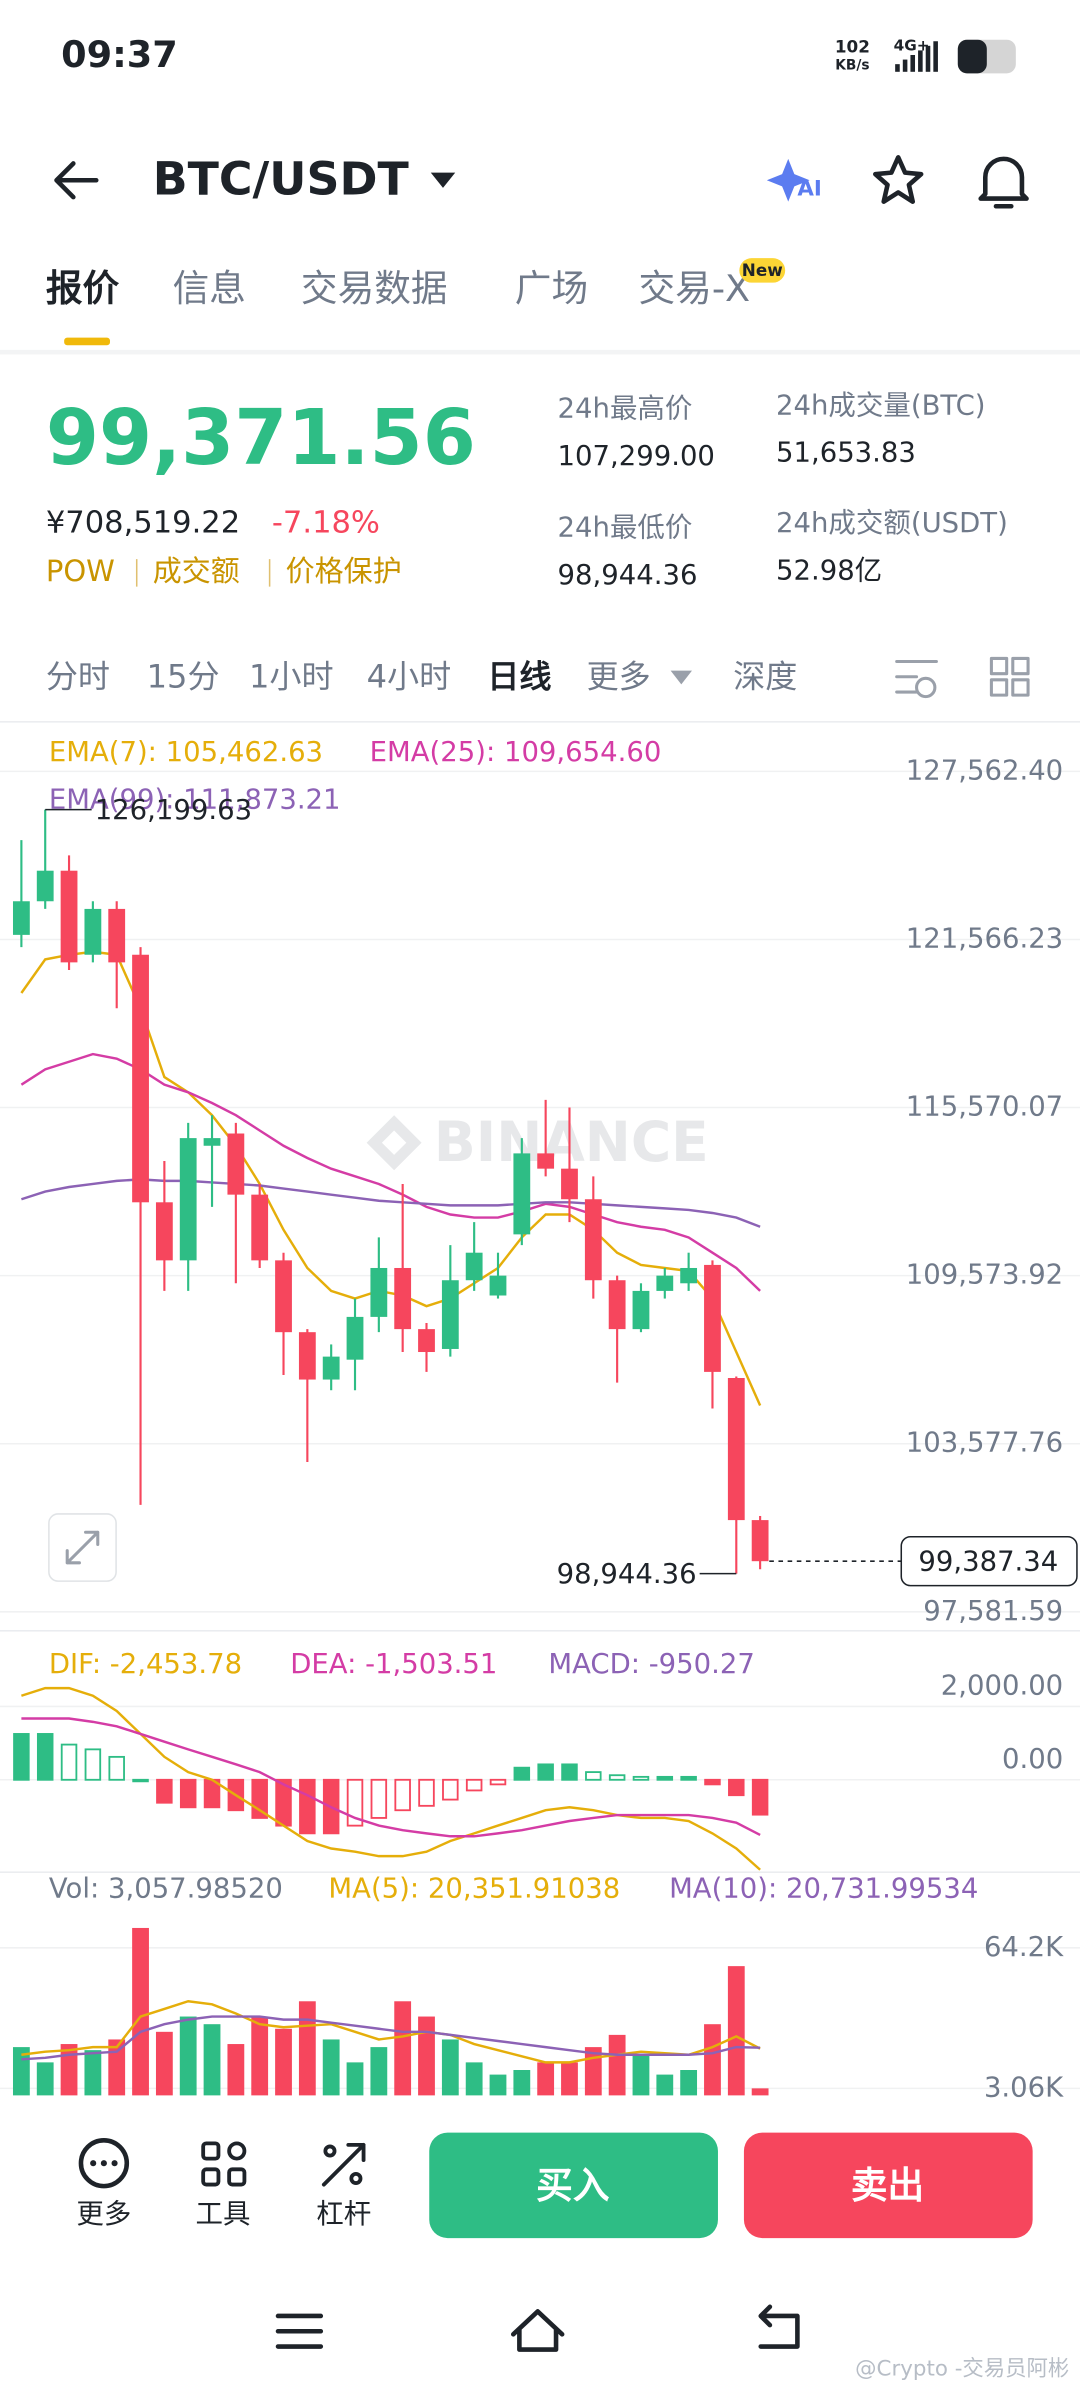 This screenshot has height=2400, width=1080. I want to click on tools-icon, so click(224, 2164).